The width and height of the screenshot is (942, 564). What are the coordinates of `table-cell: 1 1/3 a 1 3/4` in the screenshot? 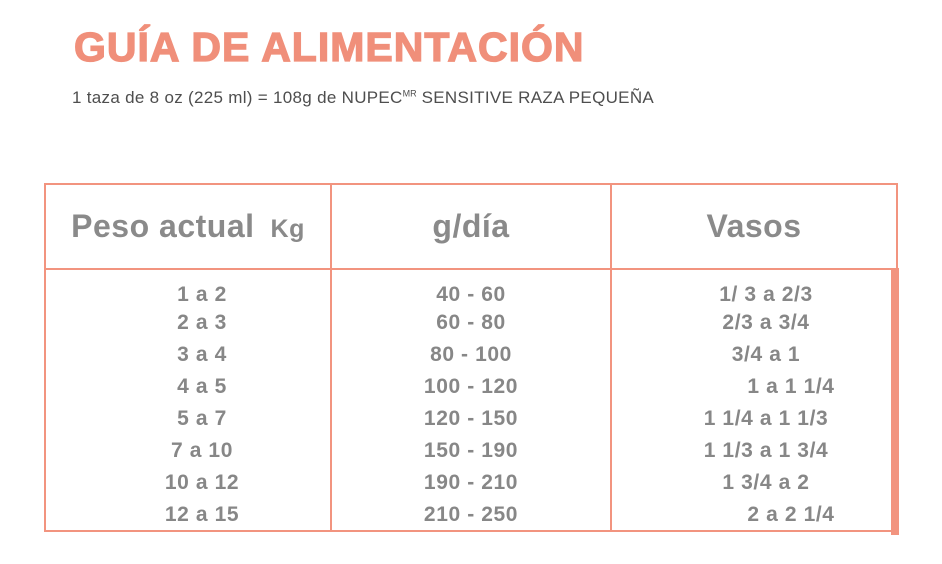 It's located at (753, 451).